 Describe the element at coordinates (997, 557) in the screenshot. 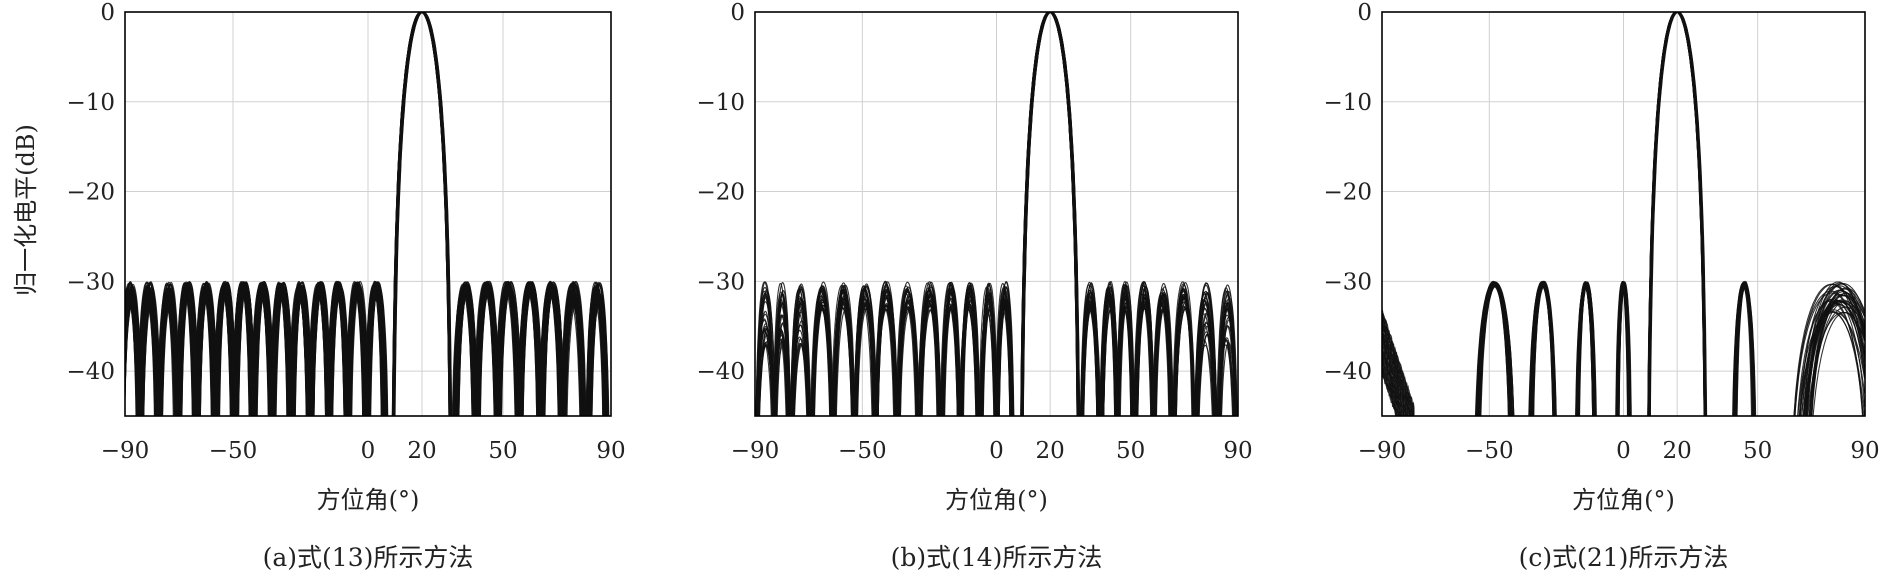

I see `panel-caption: (b)式(14)所示方法` at that location.